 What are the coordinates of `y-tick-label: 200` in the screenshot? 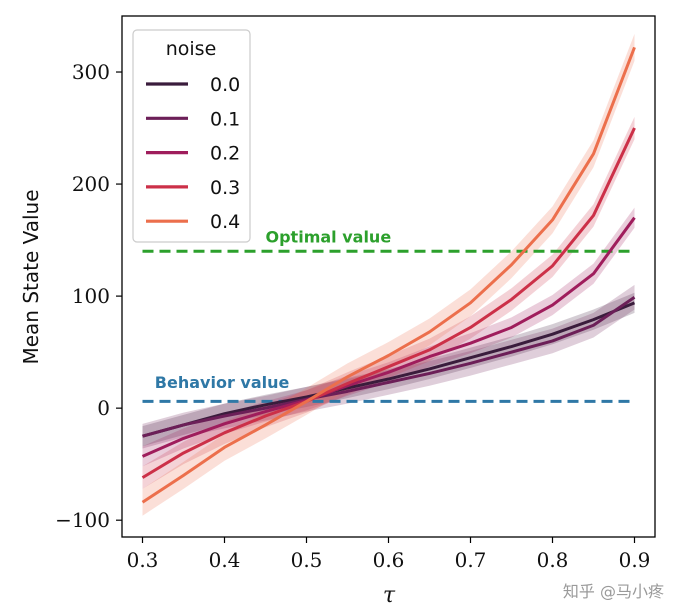 It's located at (91, 184).